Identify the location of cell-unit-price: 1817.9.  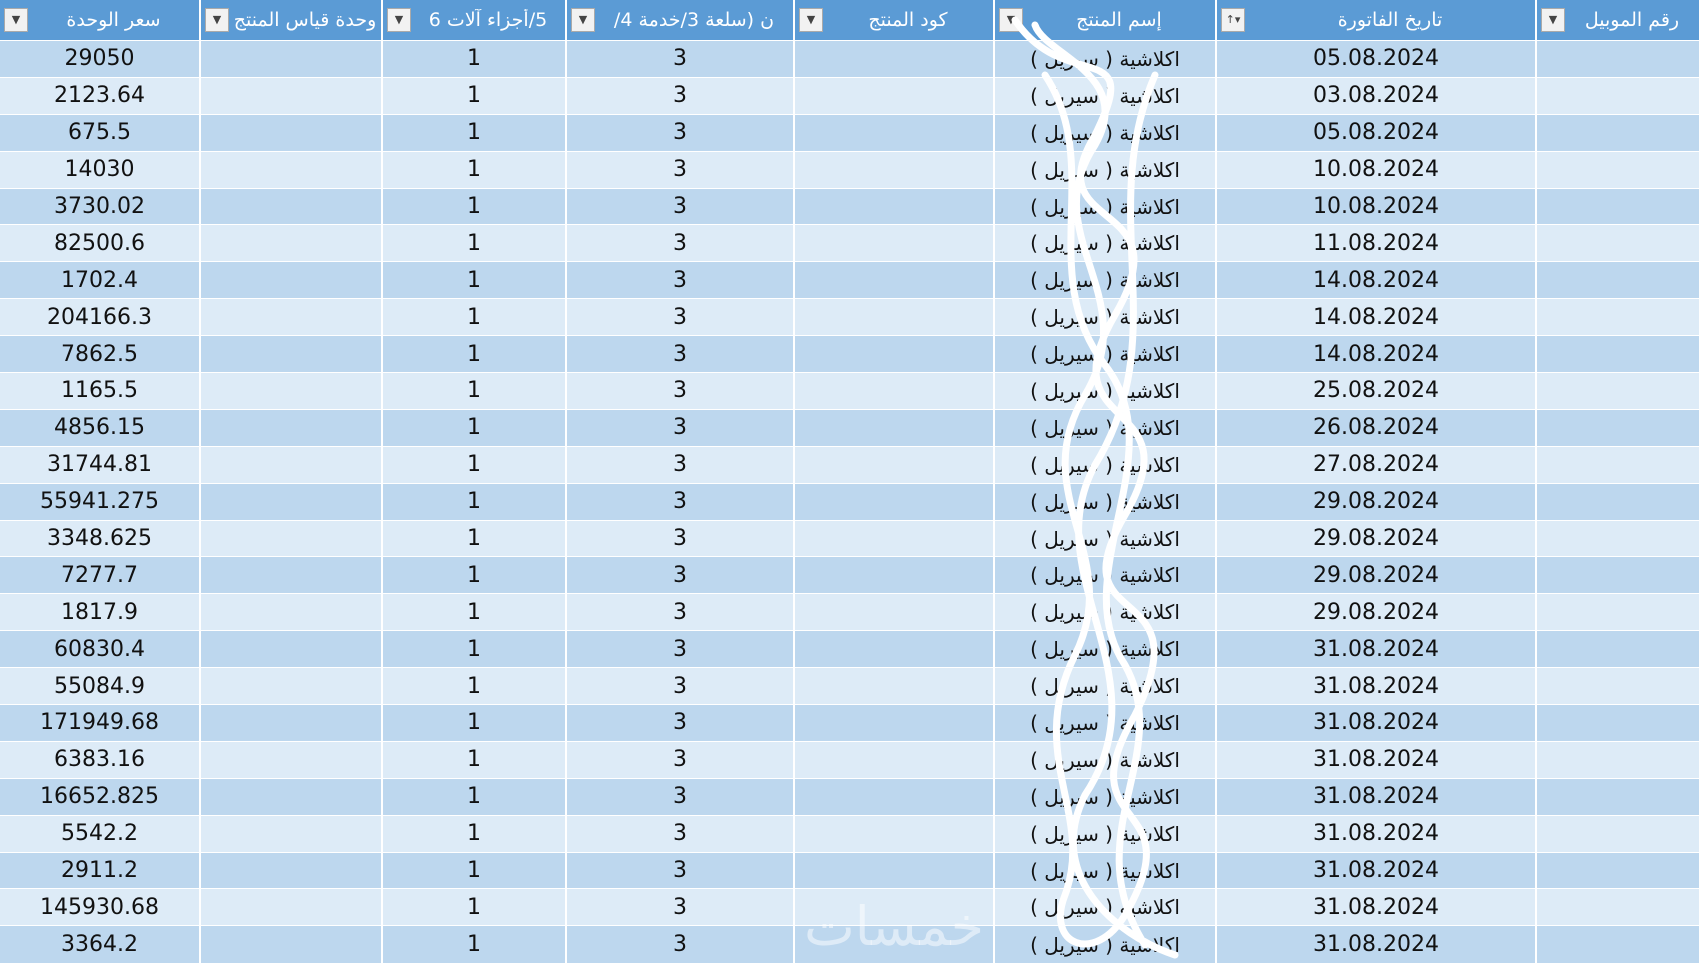
(100, 612).